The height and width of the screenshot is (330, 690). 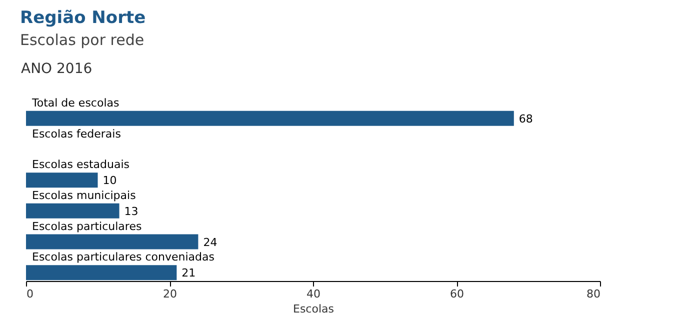 What do you see at coordinates (525, 119) in the screenshot?
I see `data-label: 68` at bounding box center [525, 119].